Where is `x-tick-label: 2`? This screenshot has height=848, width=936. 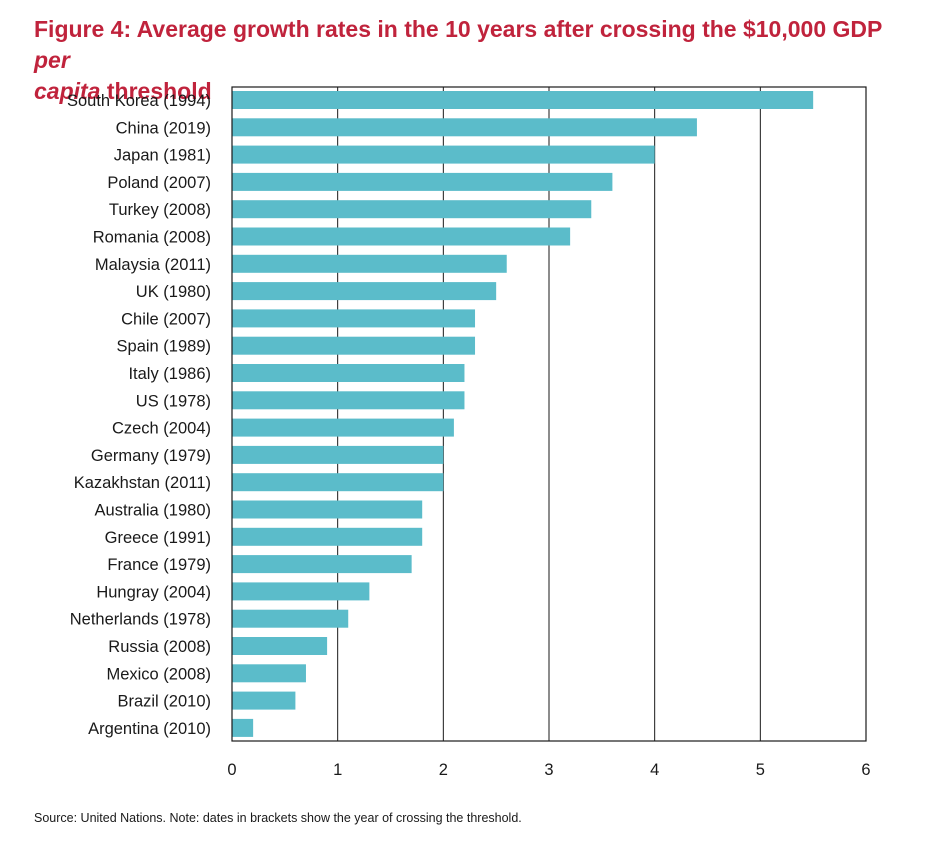 x-tick-label: 2 is located at coordinates (443, 770).